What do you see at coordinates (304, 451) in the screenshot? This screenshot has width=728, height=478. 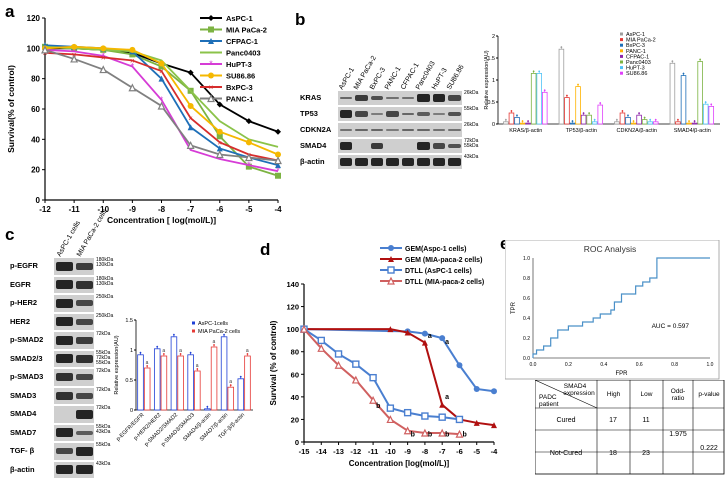 I see `x-tick-label: -15` at bounding box center [304, 451].